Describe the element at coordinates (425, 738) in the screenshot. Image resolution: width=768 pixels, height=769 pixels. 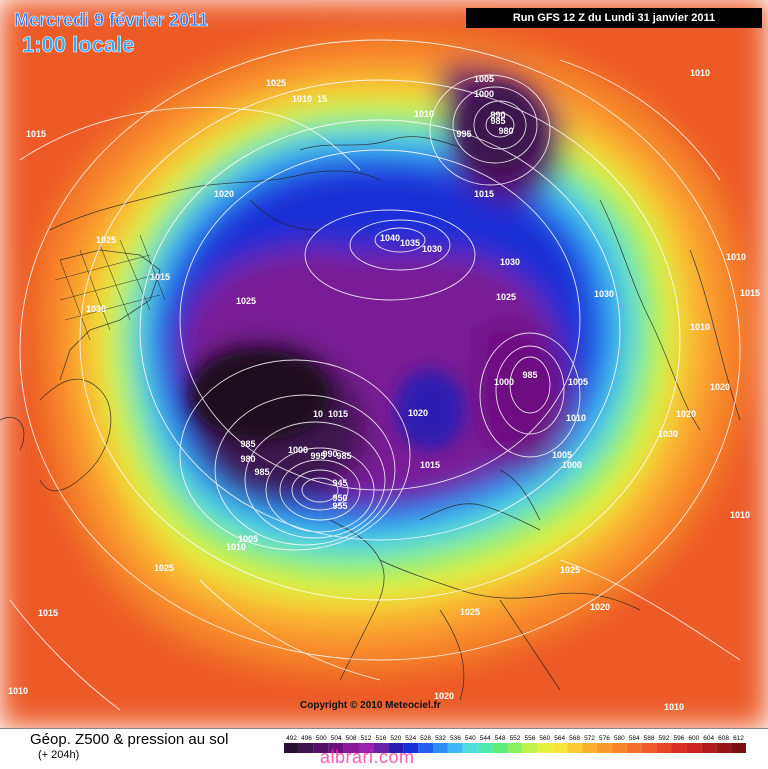
I see `scale-tick-label: 528` at that location.